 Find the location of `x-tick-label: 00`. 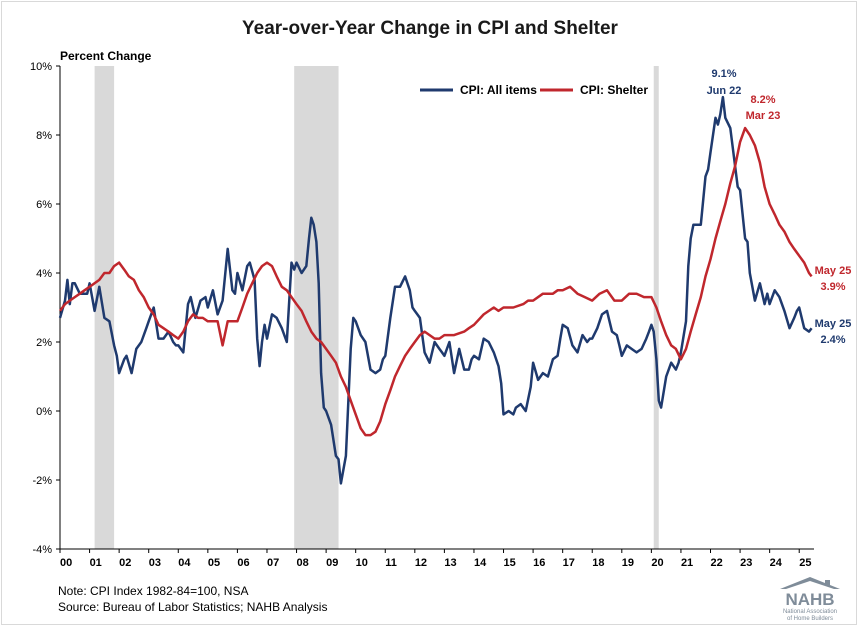

x-tick-label: 00 is located at coordinates (66, 563).